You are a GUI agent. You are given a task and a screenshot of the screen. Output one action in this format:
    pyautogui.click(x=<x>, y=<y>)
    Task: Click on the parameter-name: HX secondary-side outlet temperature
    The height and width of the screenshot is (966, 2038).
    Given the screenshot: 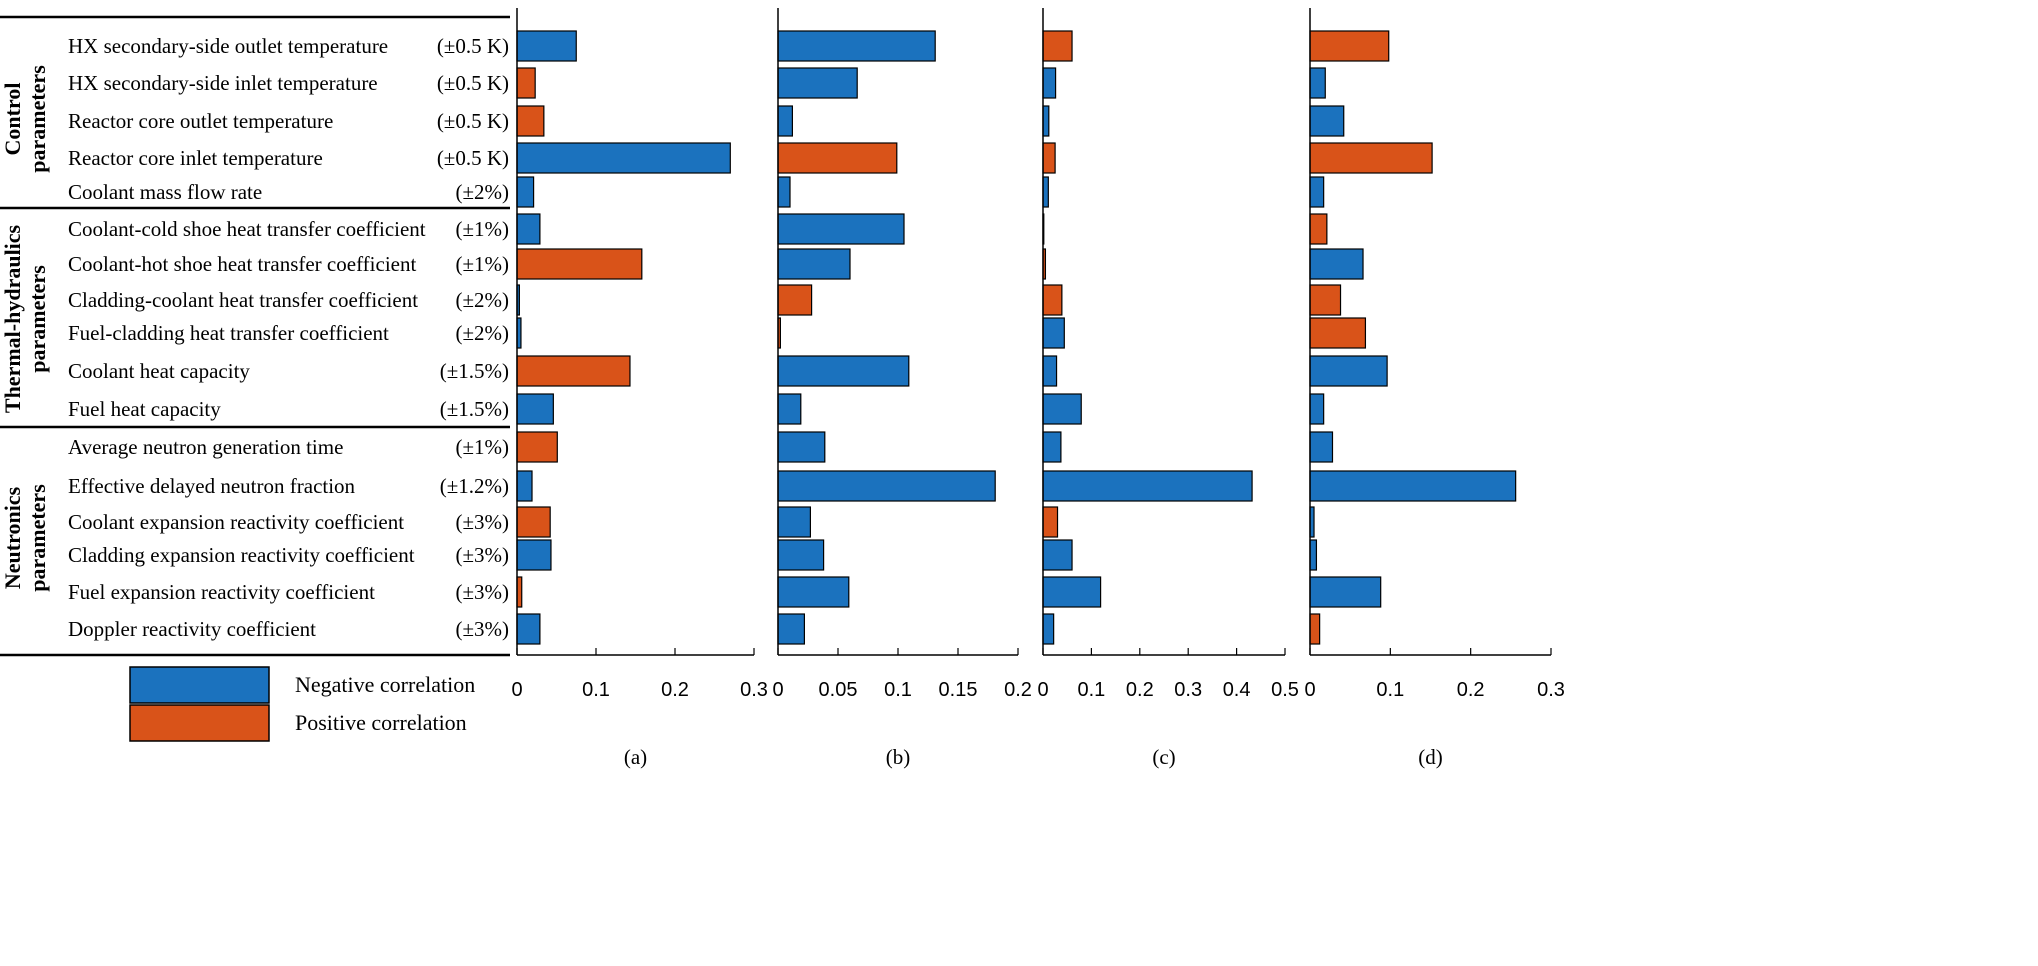 What is the action you would take?
    pyautogui.click(x=228, y=46)
    